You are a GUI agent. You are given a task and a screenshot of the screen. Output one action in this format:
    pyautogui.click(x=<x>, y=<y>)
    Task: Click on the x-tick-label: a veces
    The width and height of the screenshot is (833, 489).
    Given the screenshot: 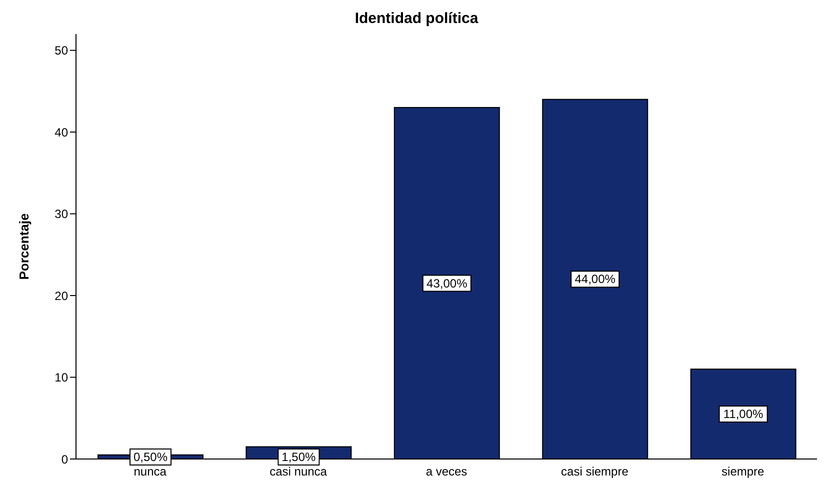 What is the action you would take?
    pyautogui.click(x=447, y=471)
    